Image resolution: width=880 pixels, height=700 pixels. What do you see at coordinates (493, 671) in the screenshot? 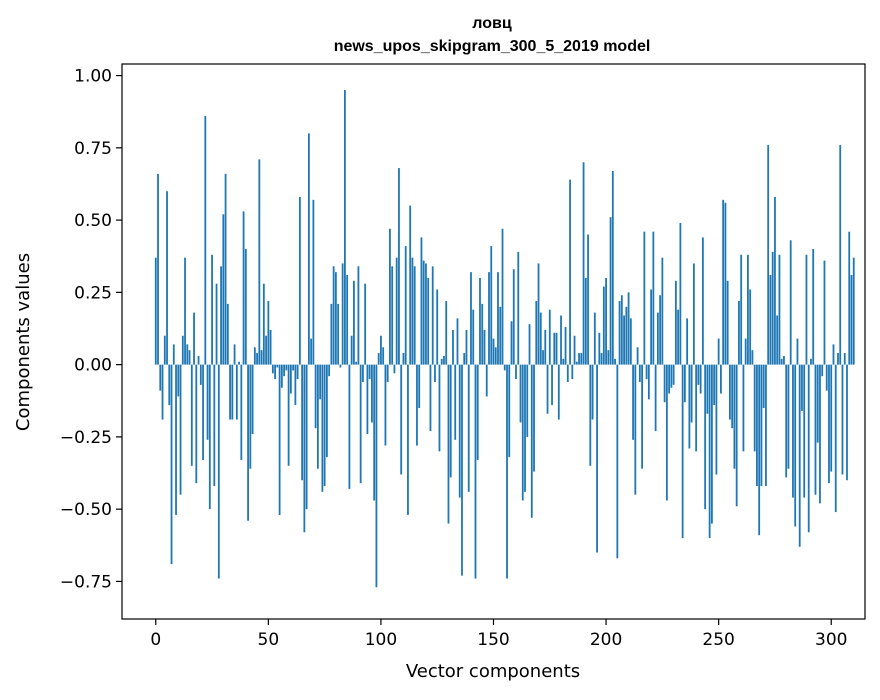
I see `x-axis-label: Vector components` at bounding box center [493, 671].